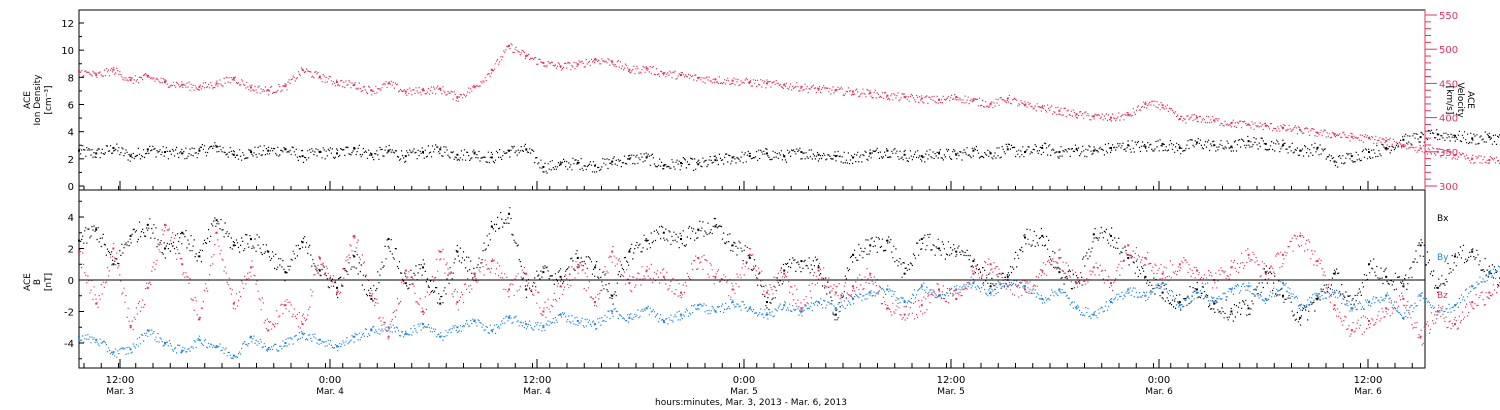 The width and height of the screenshot is (1500, 410). Describe the element at coordinates (38, 100) in the screenshot. I see `top-ylabel-line2: Ion Density` at that location.